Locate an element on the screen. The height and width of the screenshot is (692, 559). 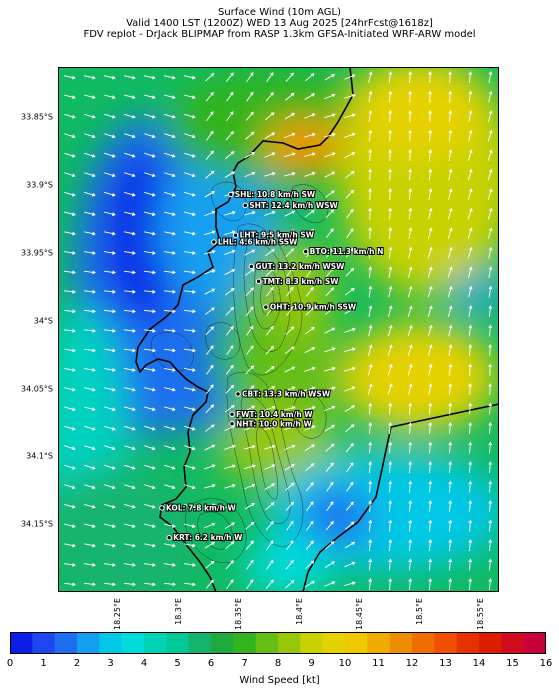
station-marker: KOL: 7.8 km/h W is located at coordinates (198, 507).